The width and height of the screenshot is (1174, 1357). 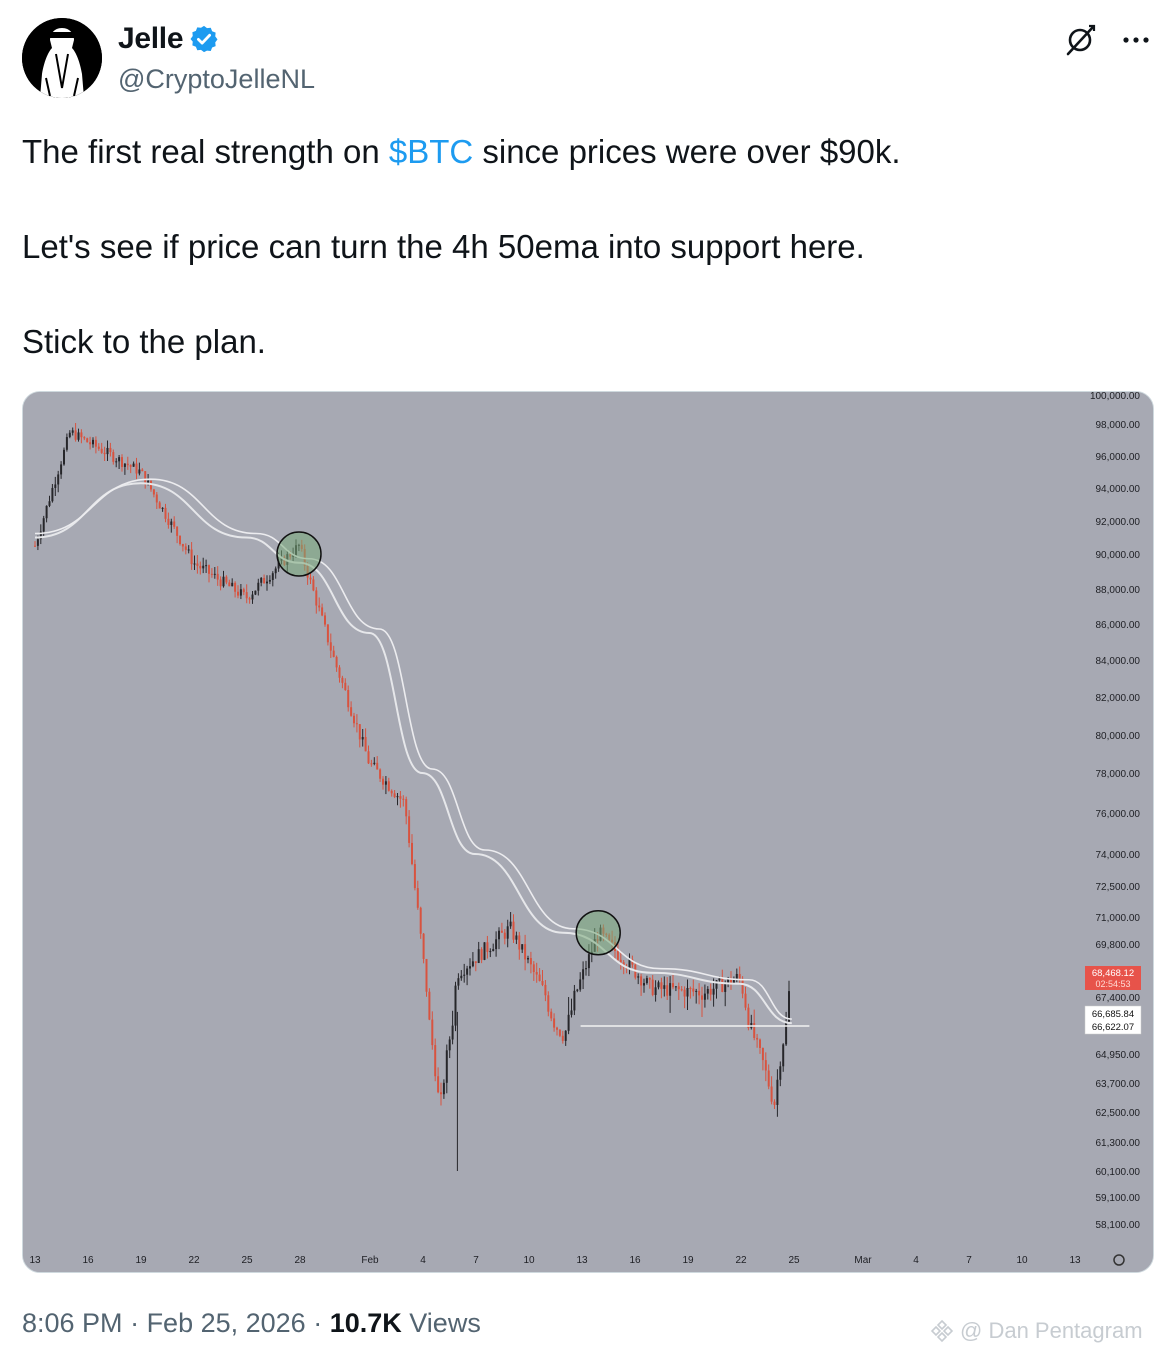 I want to click on avatar, so click(x=62, y=58).